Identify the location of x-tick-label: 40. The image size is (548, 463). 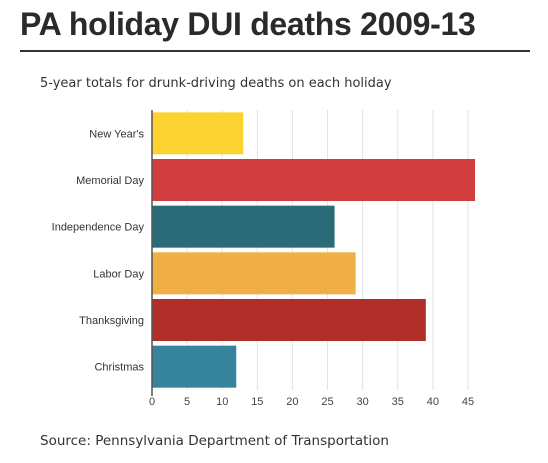
(433, 402).